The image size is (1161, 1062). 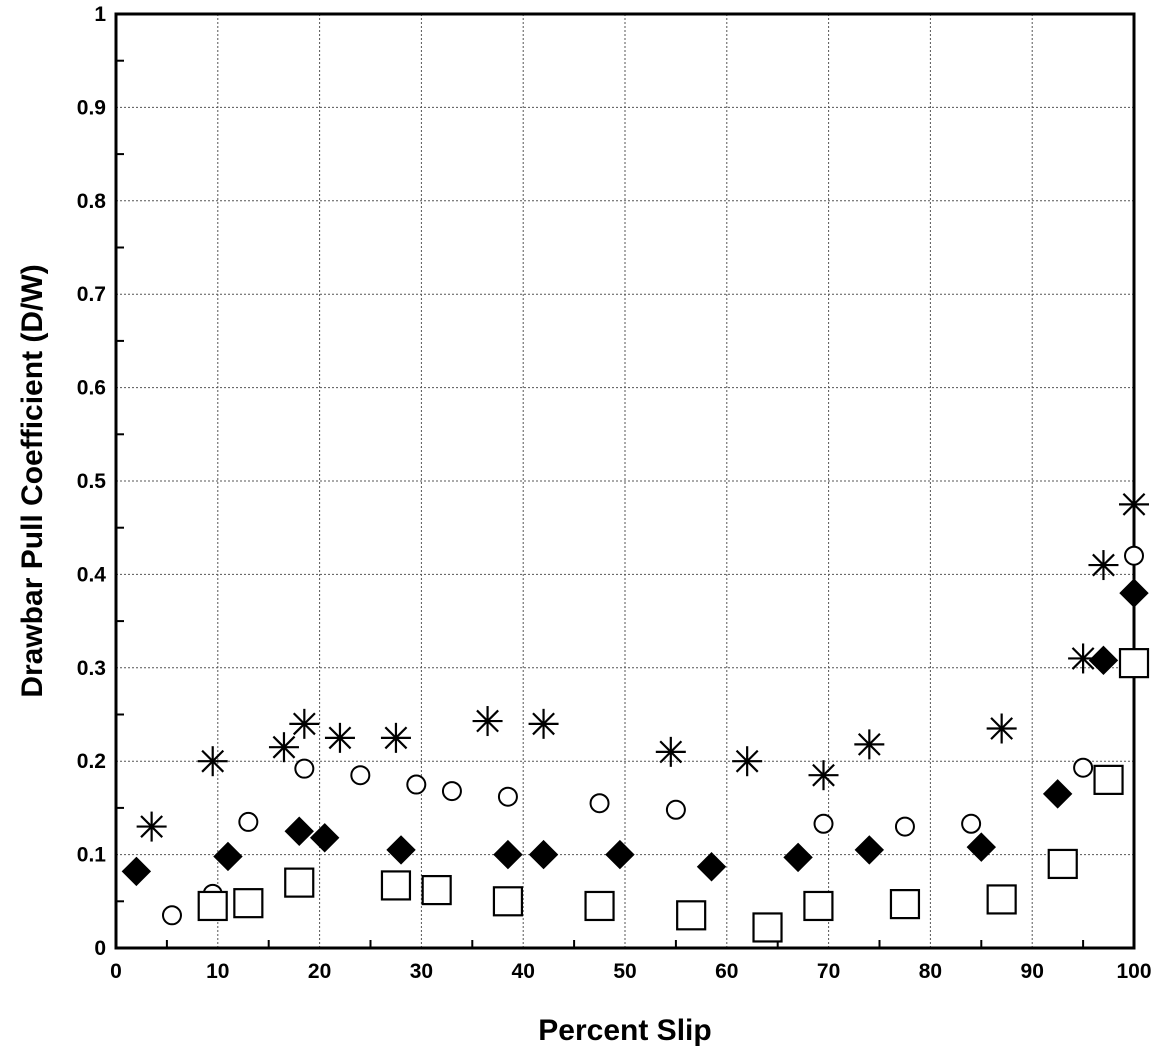 I want to click on y-tick-label: 0.4, so click(x=92, y=574).